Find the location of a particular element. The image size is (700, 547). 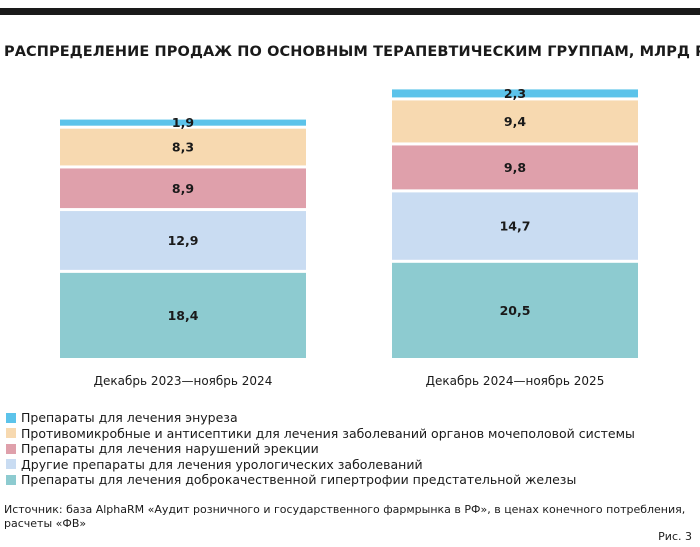

top-rule is located at coordinates (350, 11).